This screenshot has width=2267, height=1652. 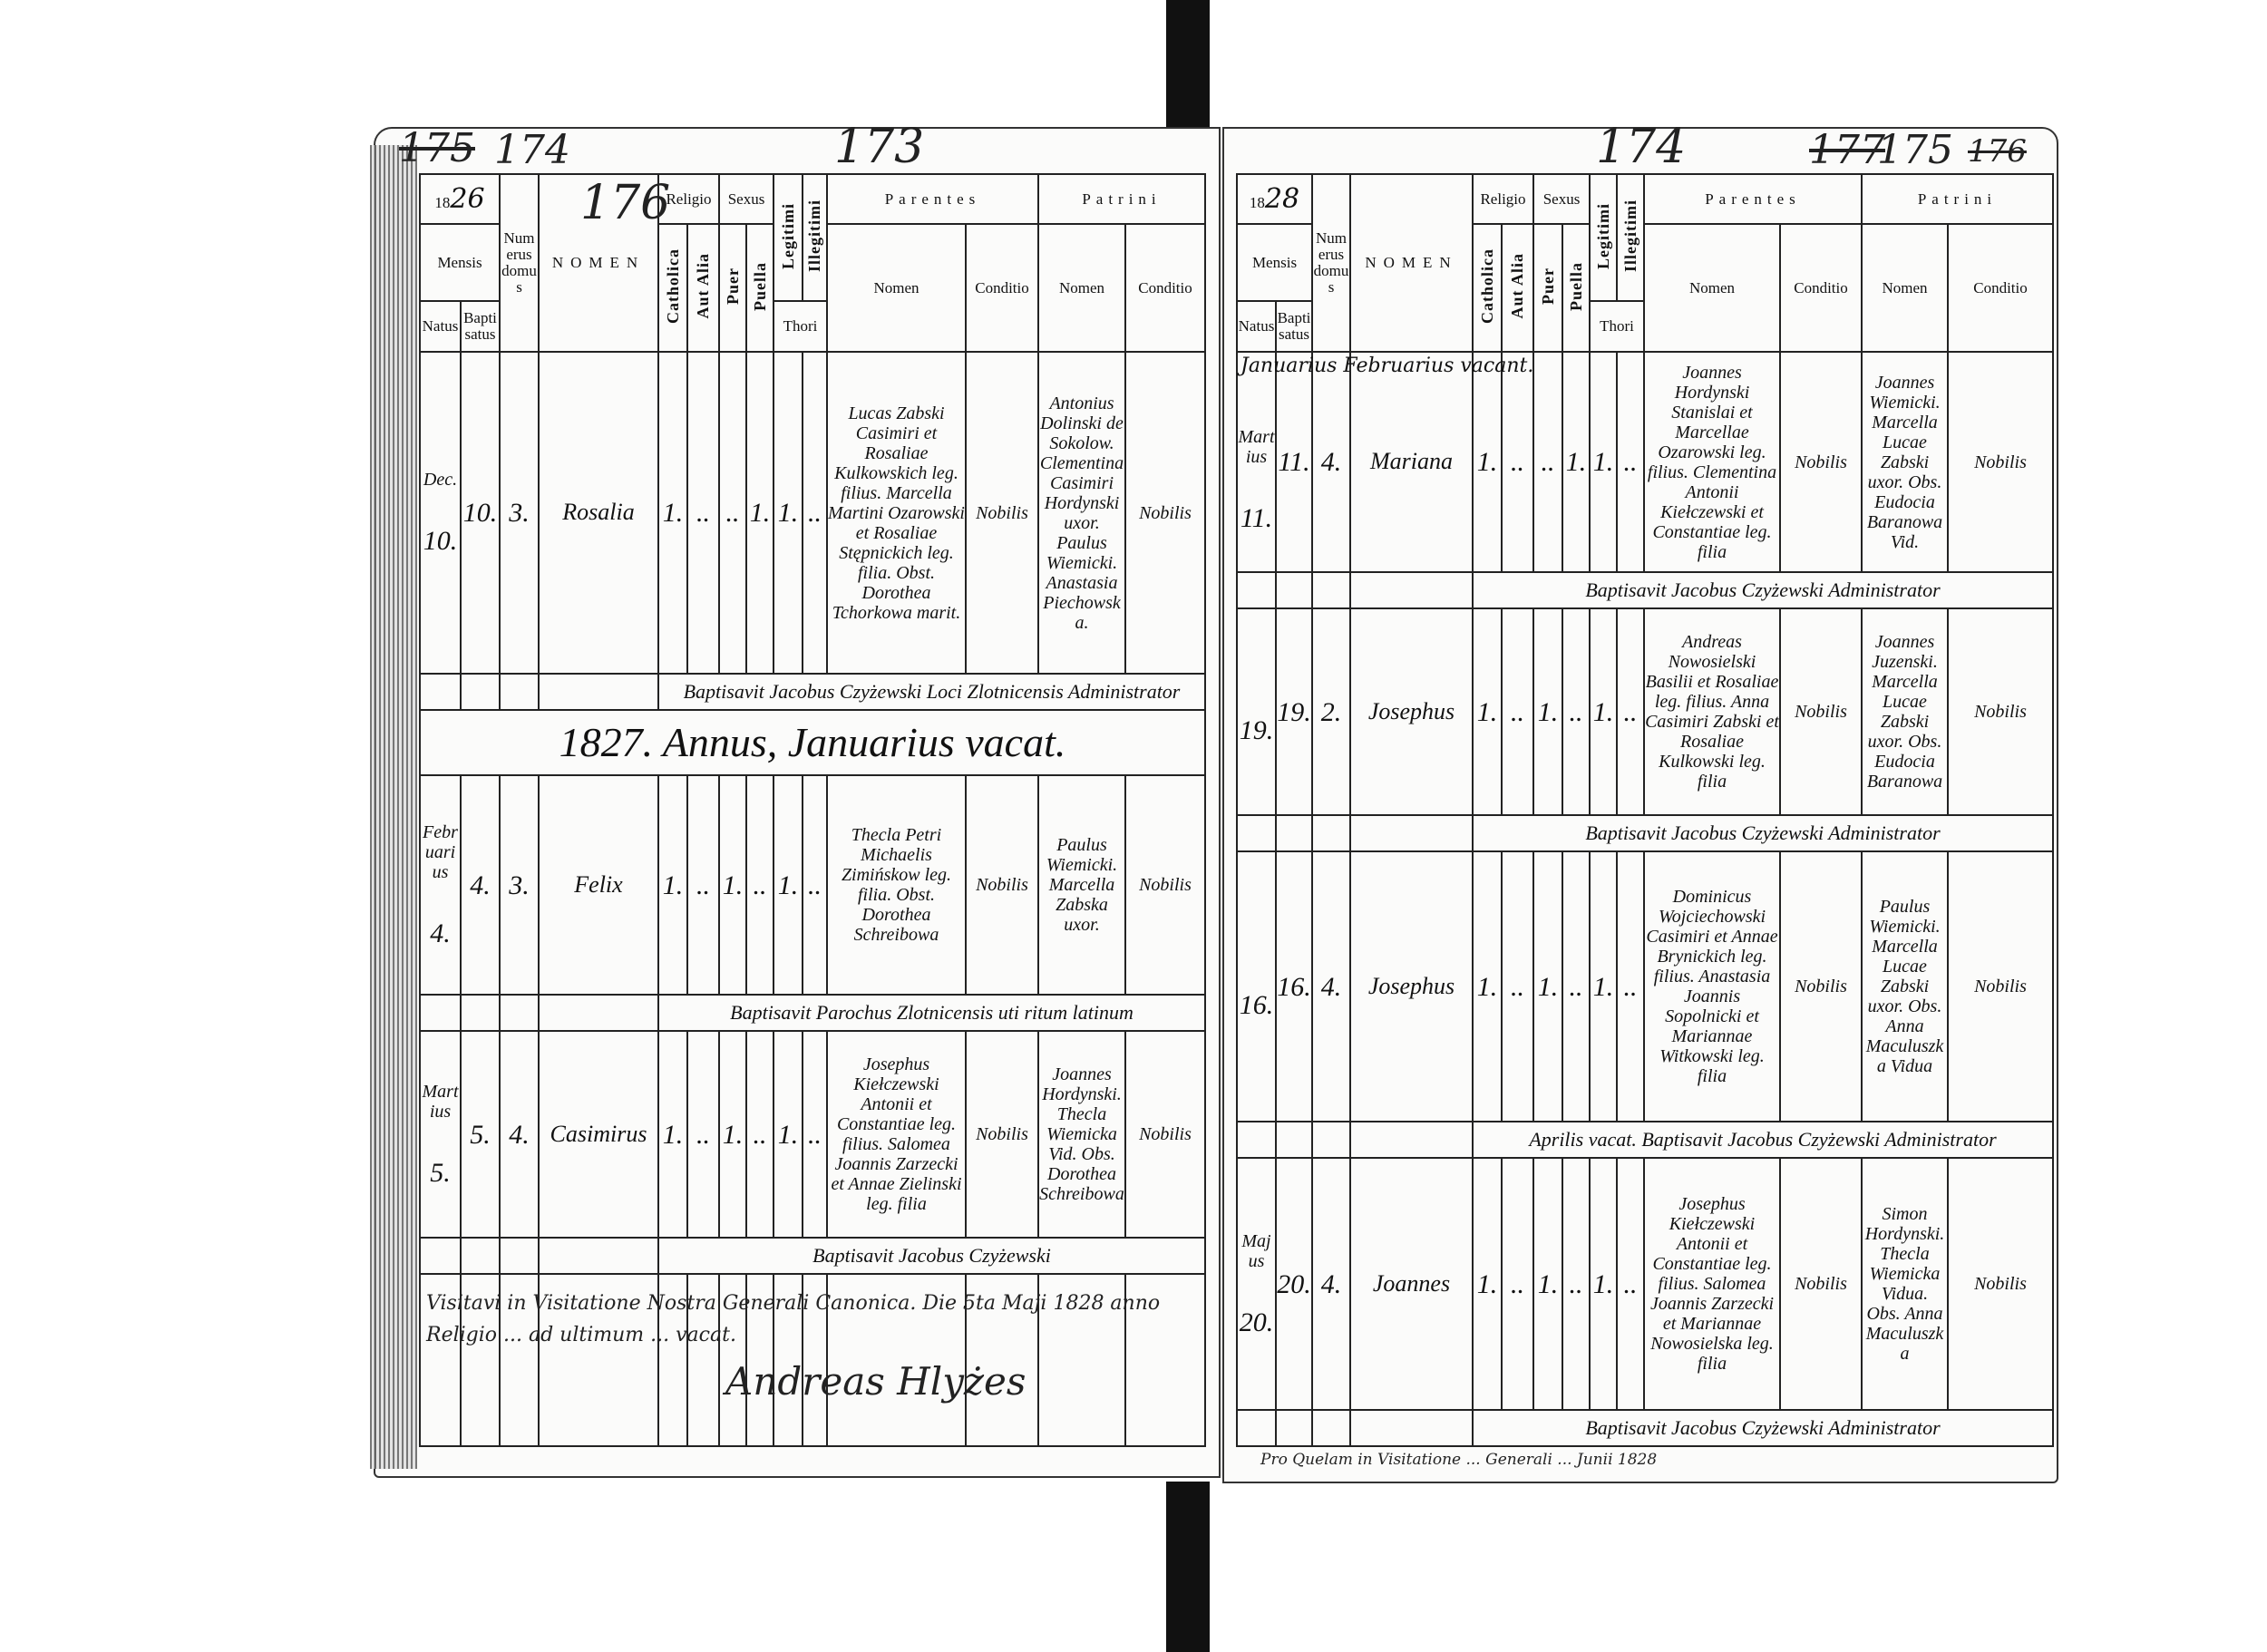 I want to click on natus-value: 10., so click(x=441, y=541).